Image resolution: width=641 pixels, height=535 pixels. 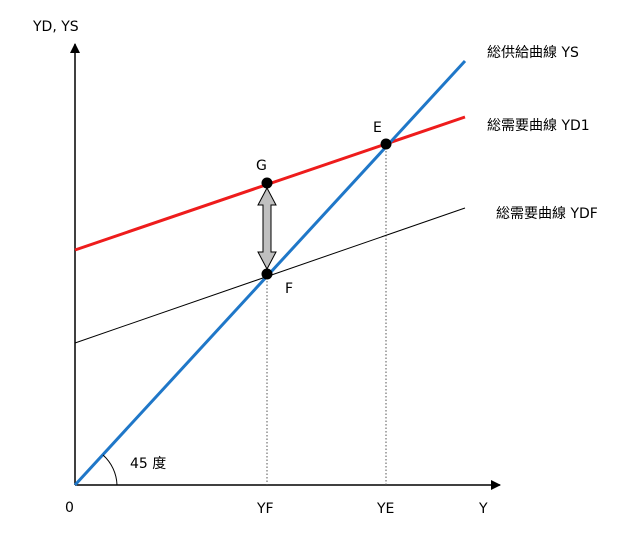 I want to click on gap-double-arrow, so click(x=267, y=228).